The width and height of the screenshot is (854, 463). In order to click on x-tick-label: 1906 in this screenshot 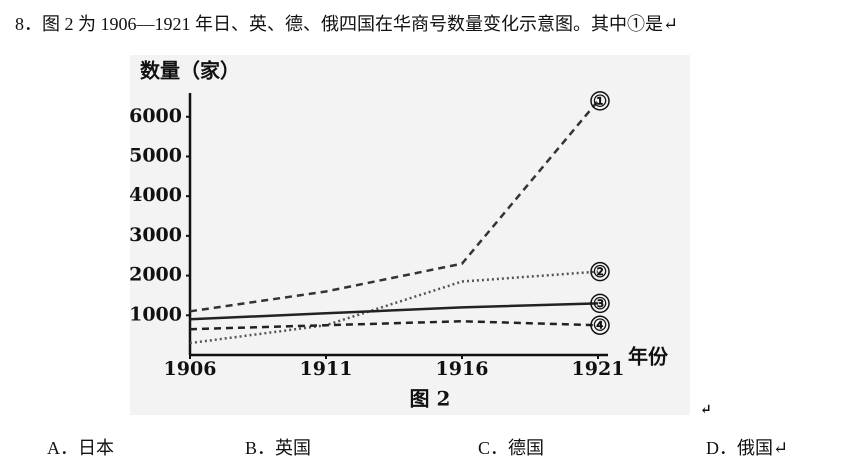, I will do `click(190, 369)`.